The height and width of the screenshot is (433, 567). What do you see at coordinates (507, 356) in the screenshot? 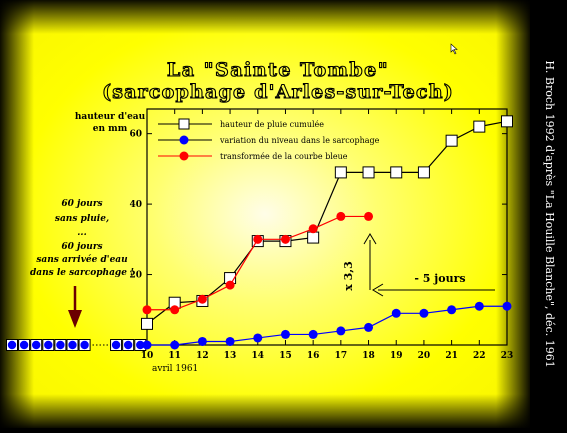
I see `x-tick-label: 23` at bounding box center [507, 356].